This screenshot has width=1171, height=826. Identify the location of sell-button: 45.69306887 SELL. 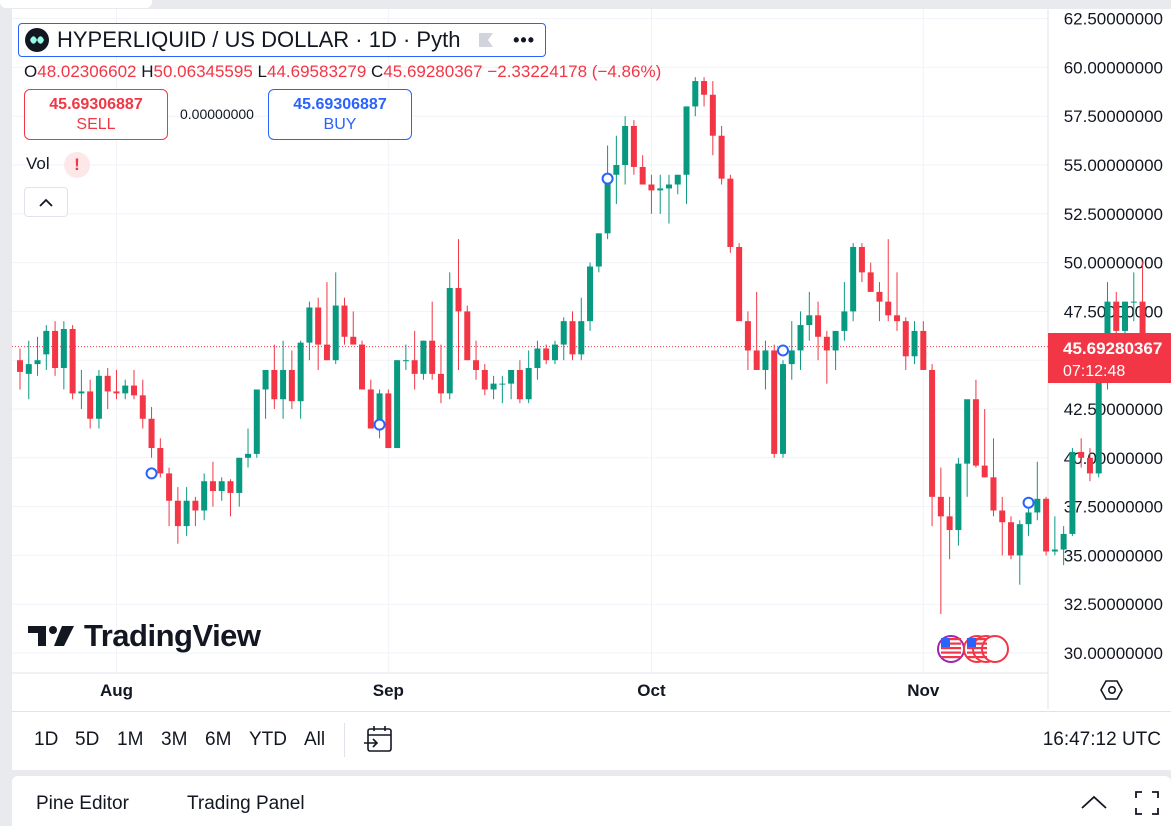
(96, 114).